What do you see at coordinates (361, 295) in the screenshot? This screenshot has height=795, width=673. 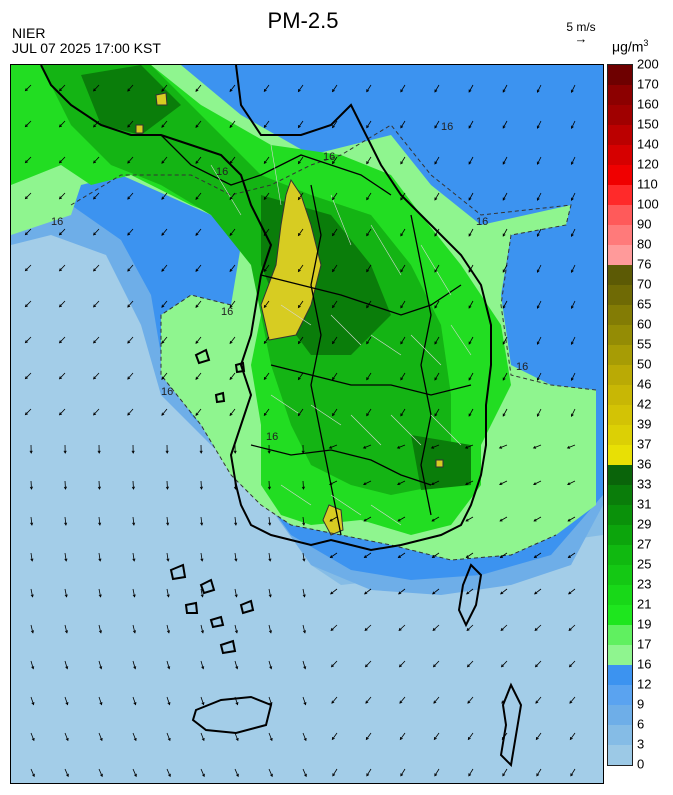 I see `boundary-central` at bounding box center [361, 295].